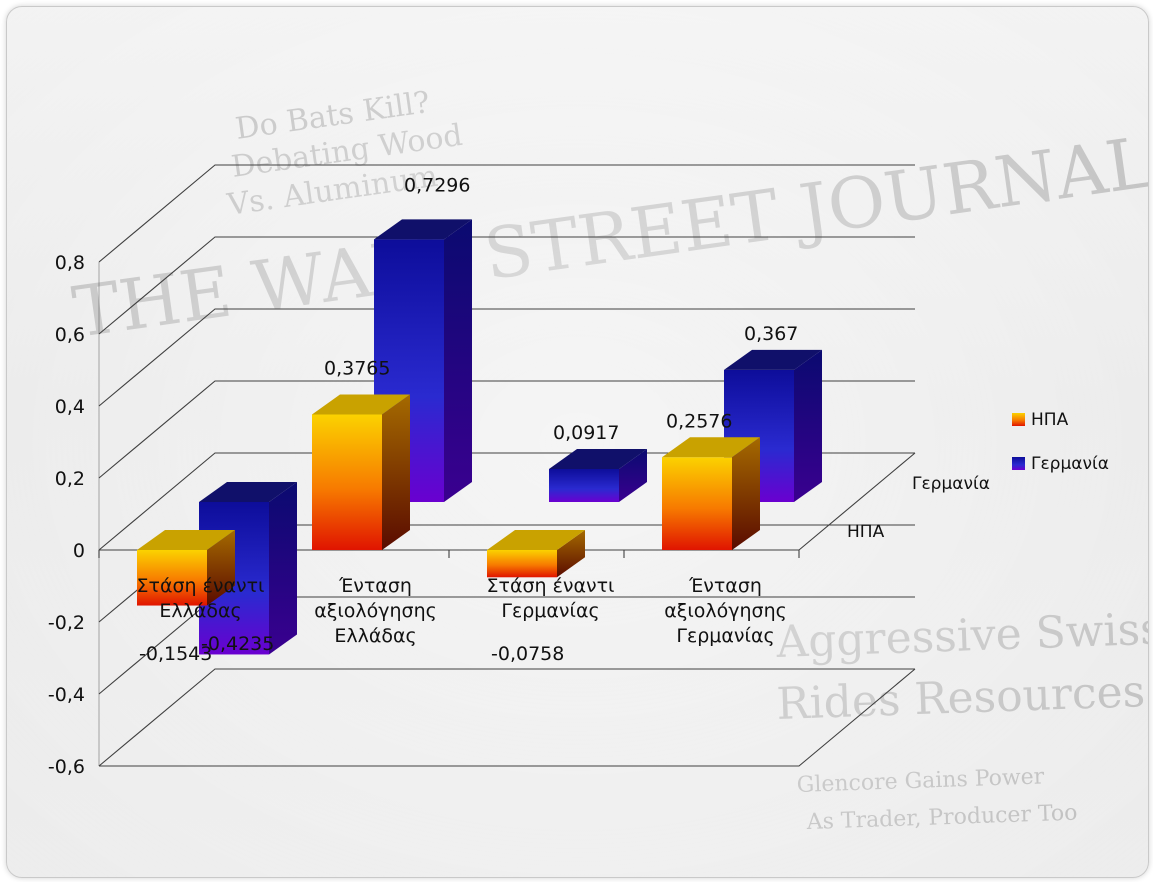  Describe the element at coordinates (70, 263) in the screenshot. I see `y-tick-label: 0,8` at that location.